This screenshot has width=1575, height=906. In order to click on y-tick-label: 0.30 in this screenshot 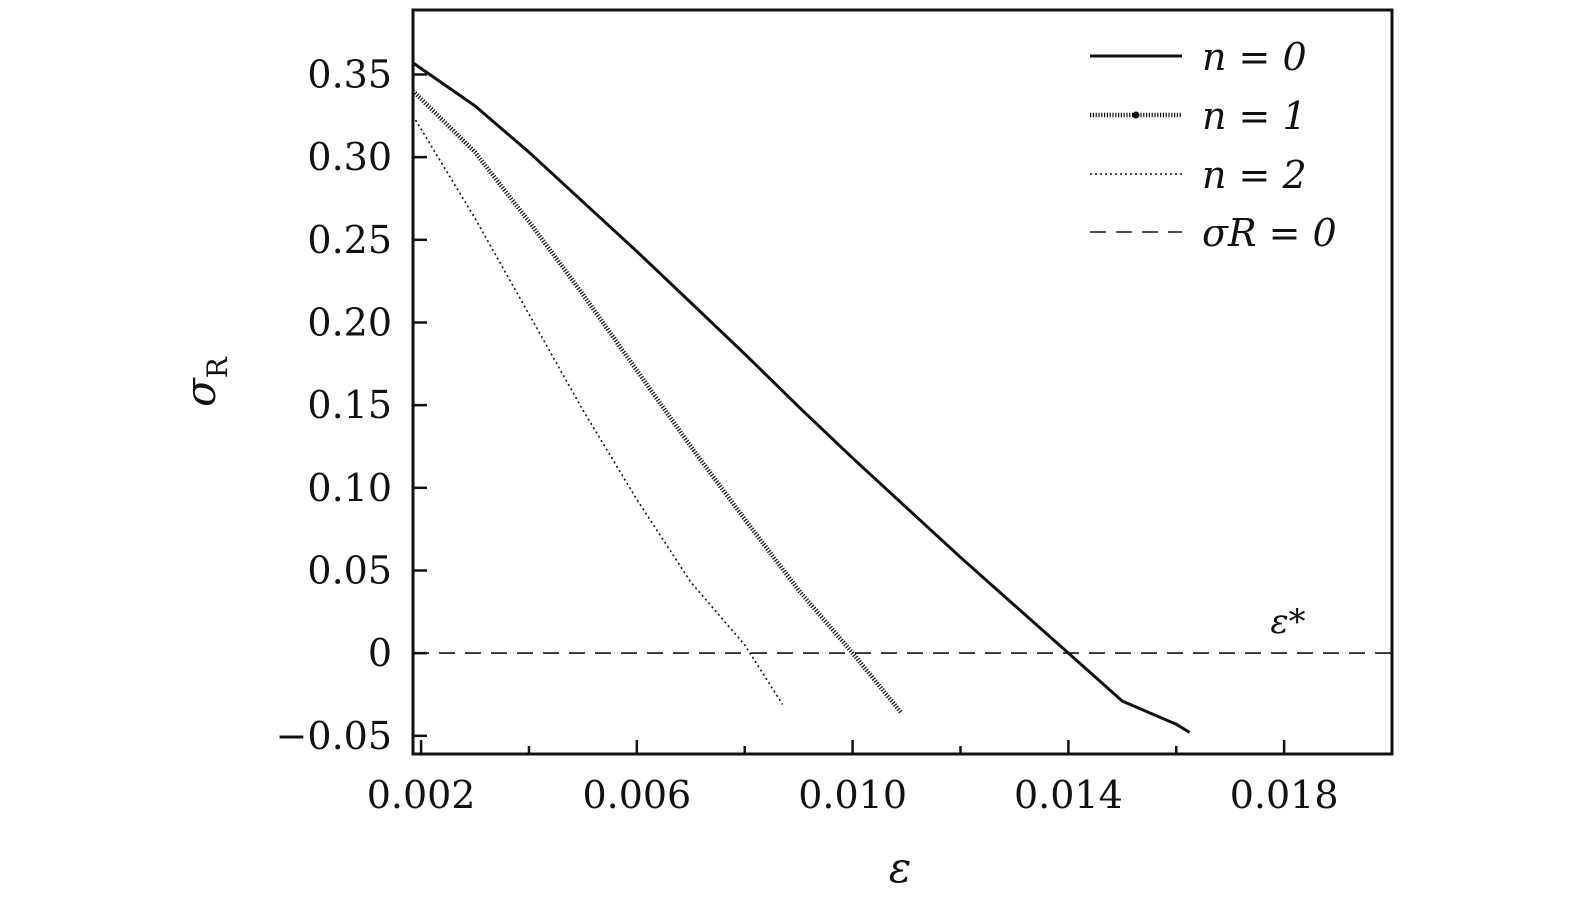, I will do `click(349, 157)`.